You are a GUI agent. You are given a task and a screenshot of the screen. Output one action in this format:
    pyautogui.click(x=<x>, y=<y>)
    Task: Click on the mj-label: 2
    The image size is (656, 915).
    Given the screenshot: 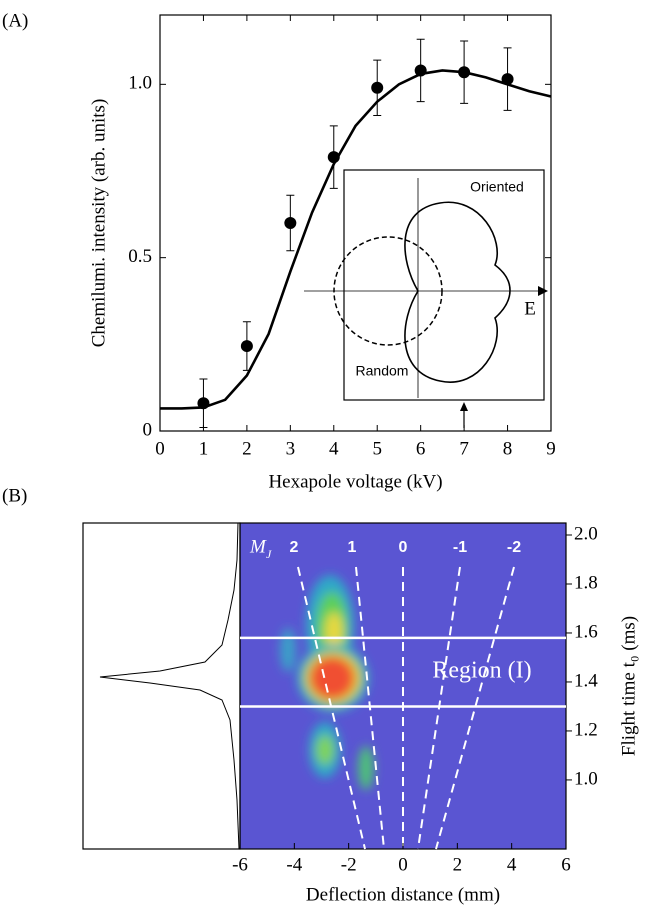 What is the action you would take?
    pyautogui.click(x=294, y=547)
    